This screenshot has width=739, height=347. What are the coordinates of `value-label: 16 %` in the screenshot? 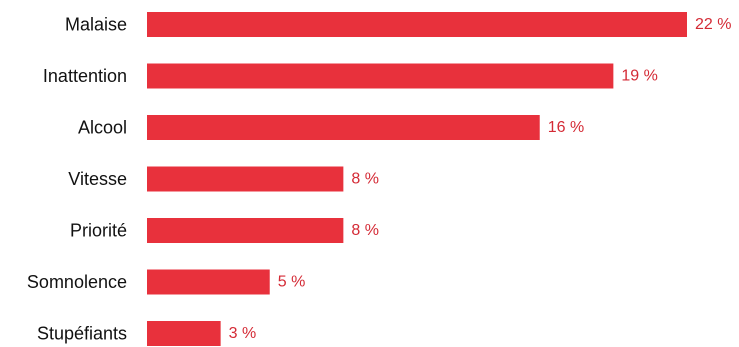 It's located at (566, 127).